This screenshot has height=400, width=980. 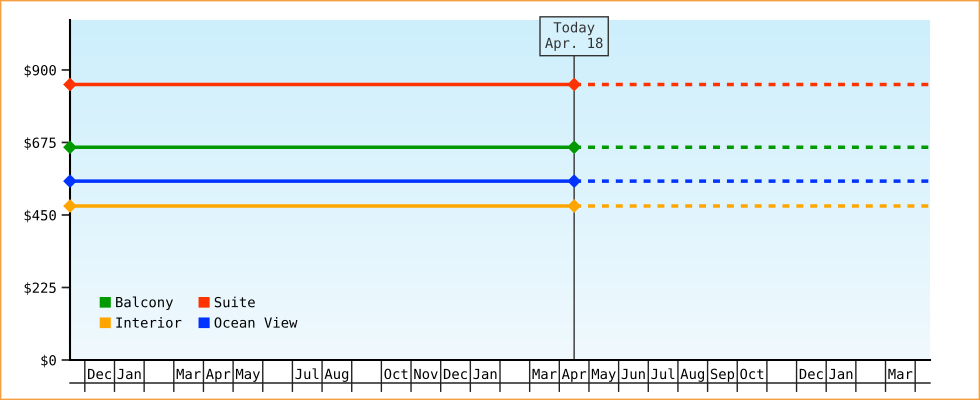 What do you see at coordinates (40, 143) in the screenshot?
I see `y-tick-label: $675` at bounding box center [40, 143].